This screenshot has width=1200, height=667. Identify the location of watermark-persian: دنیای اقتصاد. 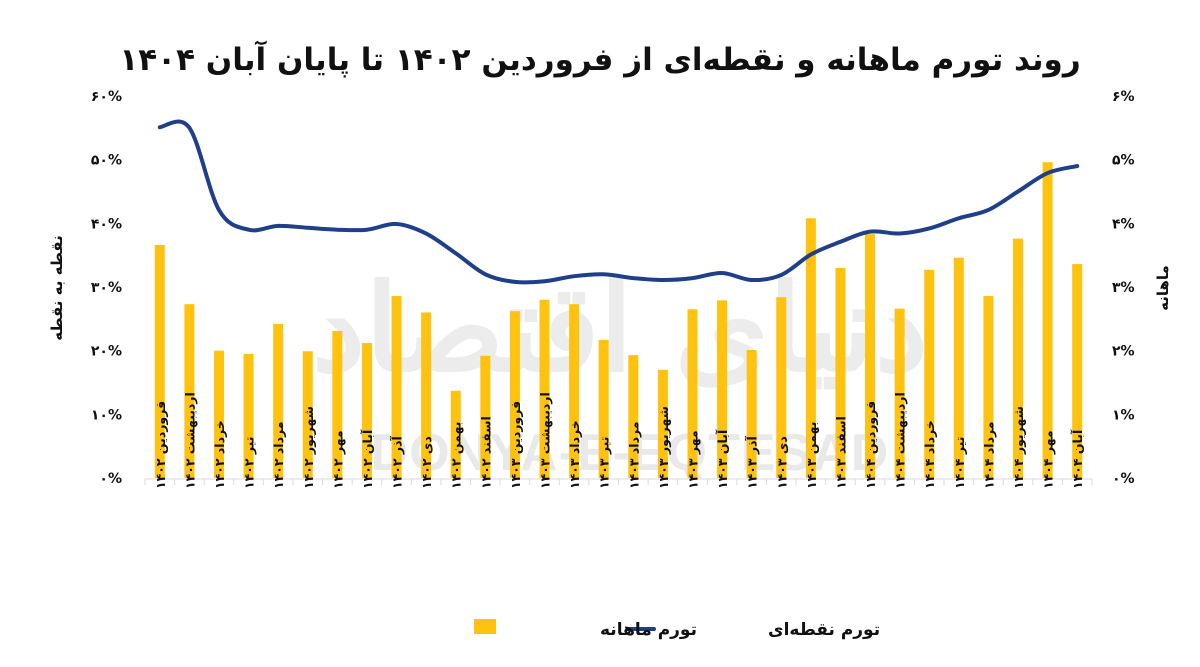
(620, 328).